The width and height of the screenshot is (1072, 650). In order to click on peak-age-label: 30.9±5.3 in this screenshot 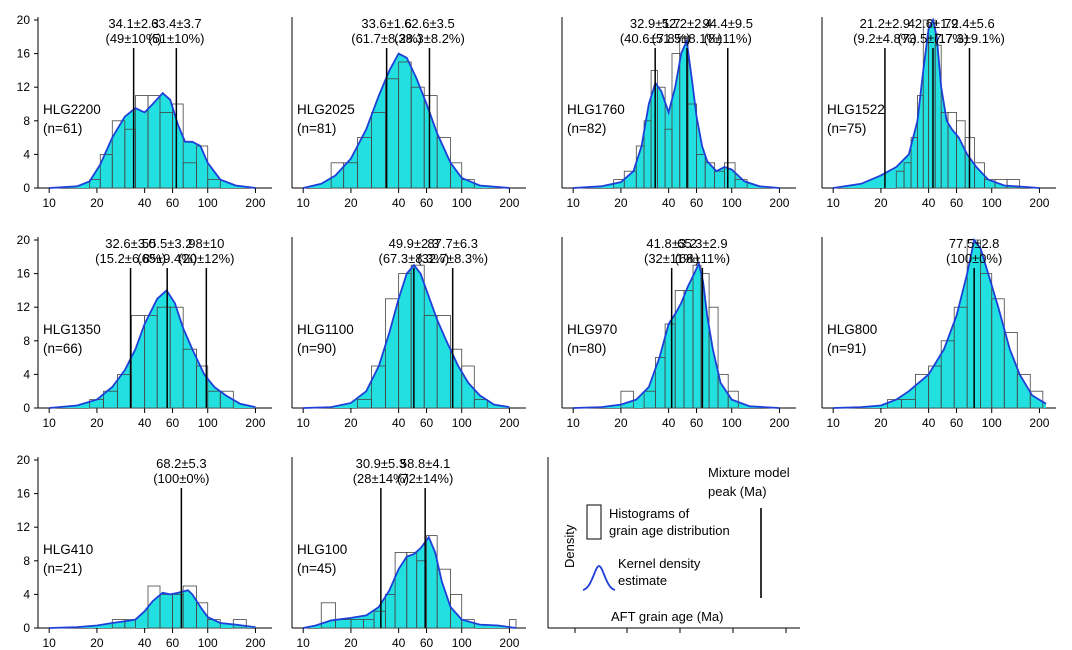, I will do `click(381, 463)`.